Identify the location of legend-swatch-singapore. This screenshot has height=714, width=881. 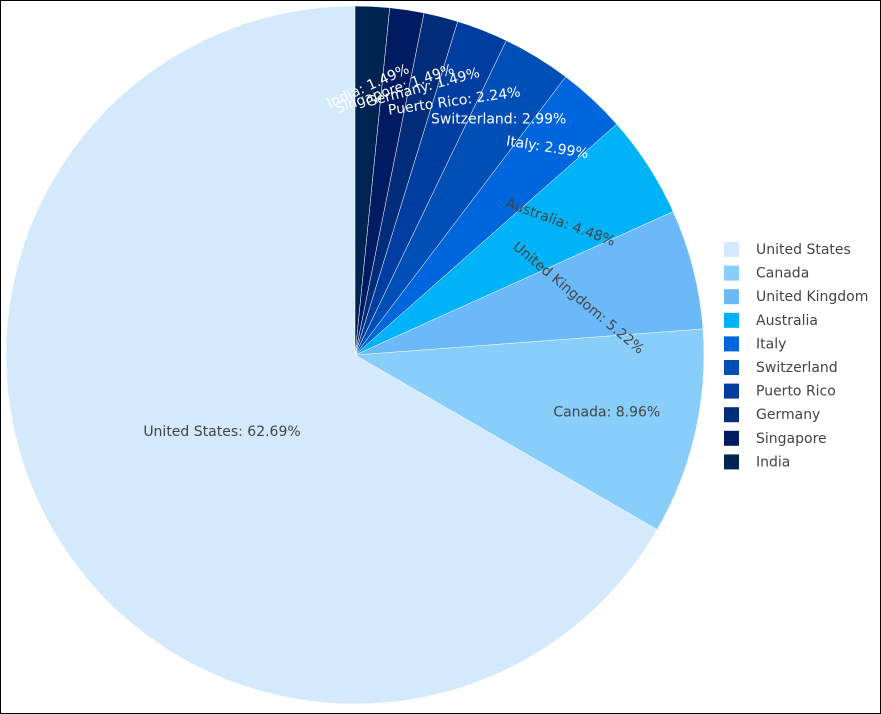
(731, 438).